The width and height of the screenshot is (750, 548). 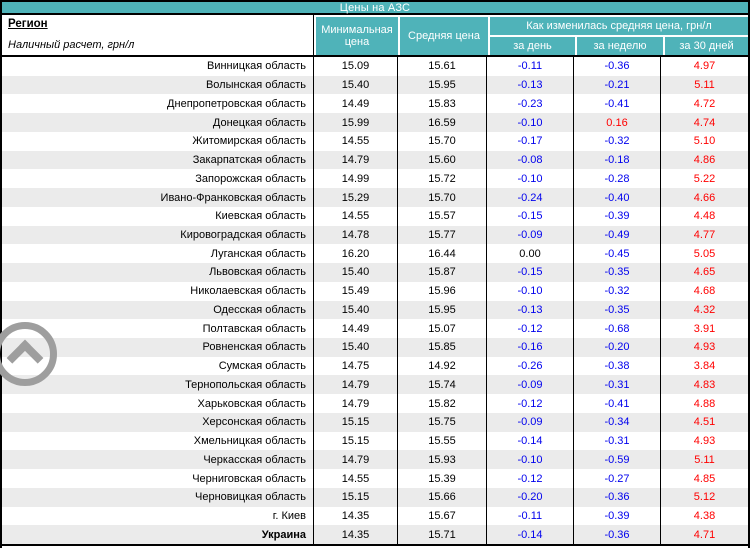 I want to click on region-cell: Житомирская область, so click(x=158, y=141).